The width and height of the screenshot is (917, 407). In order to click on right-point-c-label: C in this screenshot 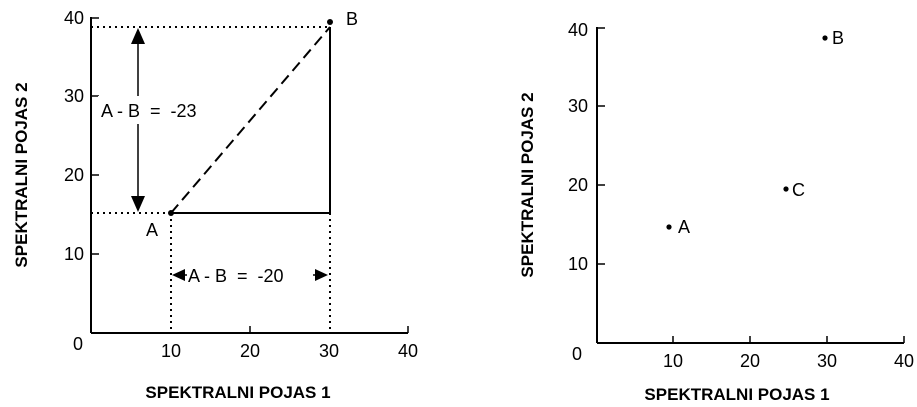, I will do `click(798, 190)`.